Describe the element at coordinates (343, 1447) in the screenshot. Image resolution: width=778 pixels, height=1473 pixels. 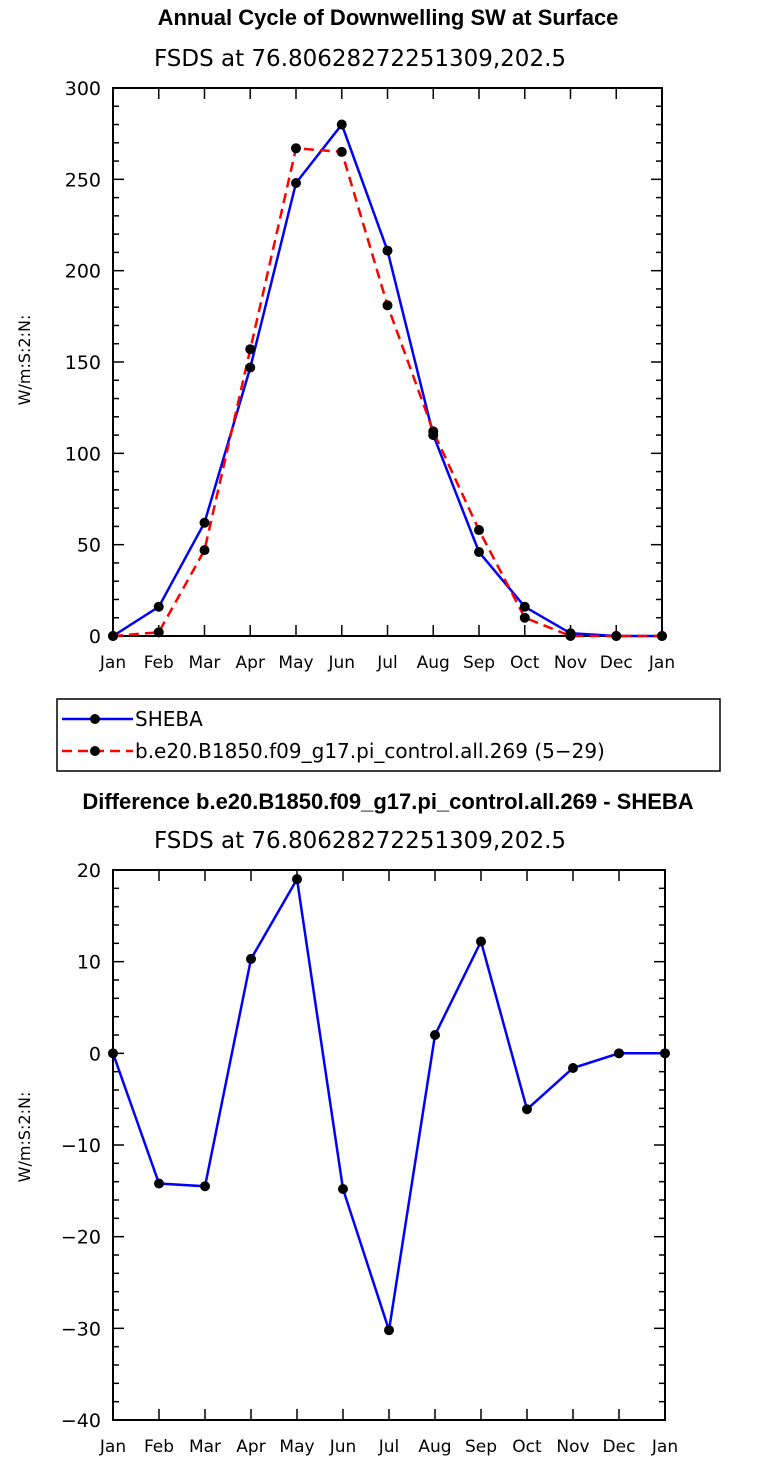
I see `chart2-xtick-label: Jun` at that location.